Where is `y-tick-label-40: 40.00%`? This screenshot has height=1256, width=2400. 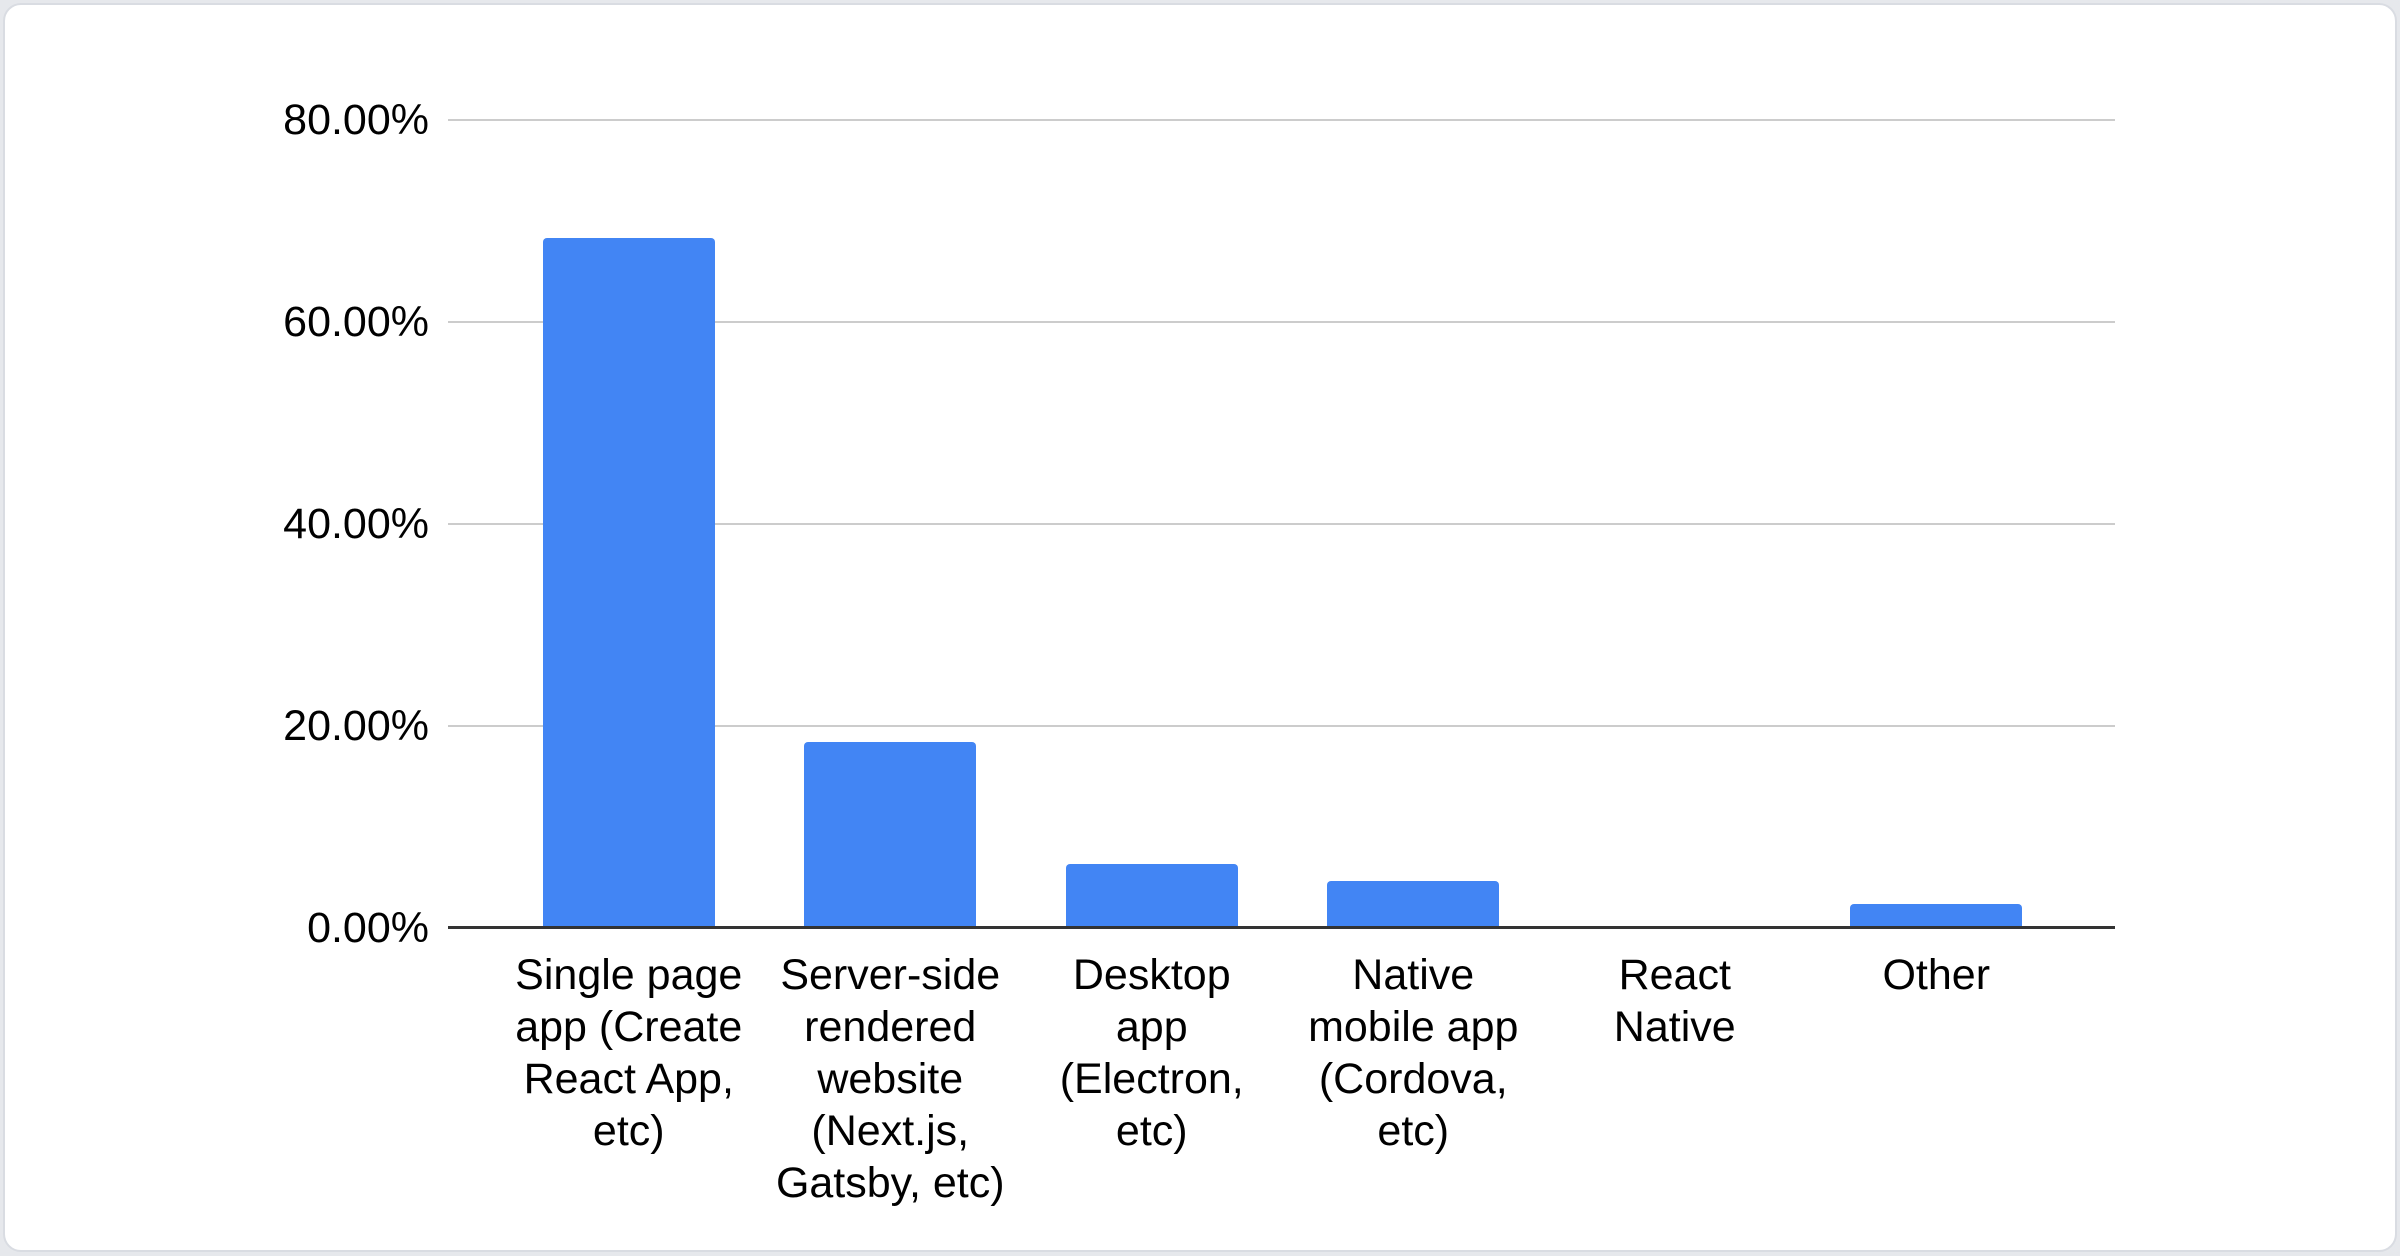 y-tick-label-40: 40.00% is located at coordinates (356, 524).